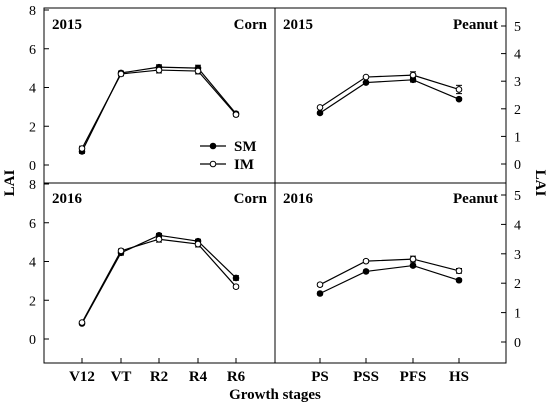 This screenshot has width=550, height=405. Describe the element at coordinates (121, 377) in the screenshot. I see `x-tick-label-corn: VT` at that location.